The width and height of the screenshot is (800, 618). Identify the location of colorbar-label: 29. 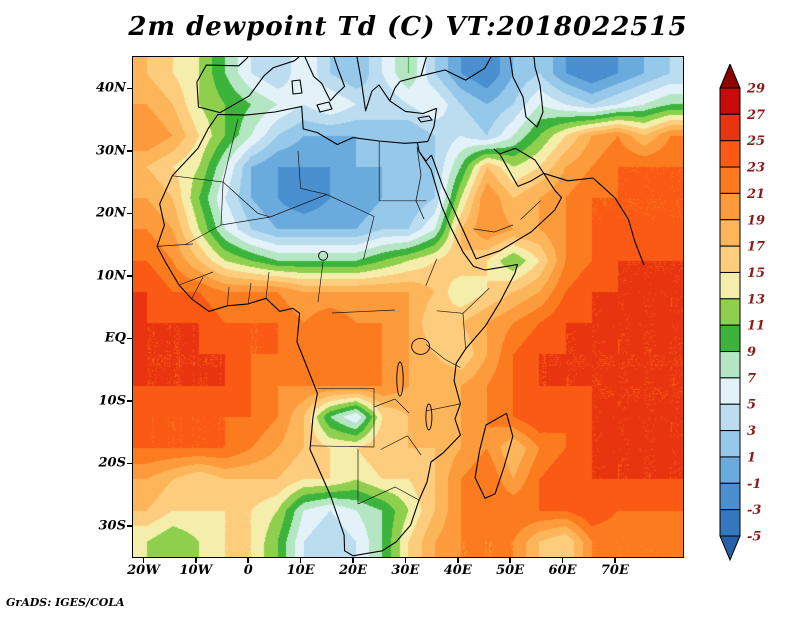
(755, 89).